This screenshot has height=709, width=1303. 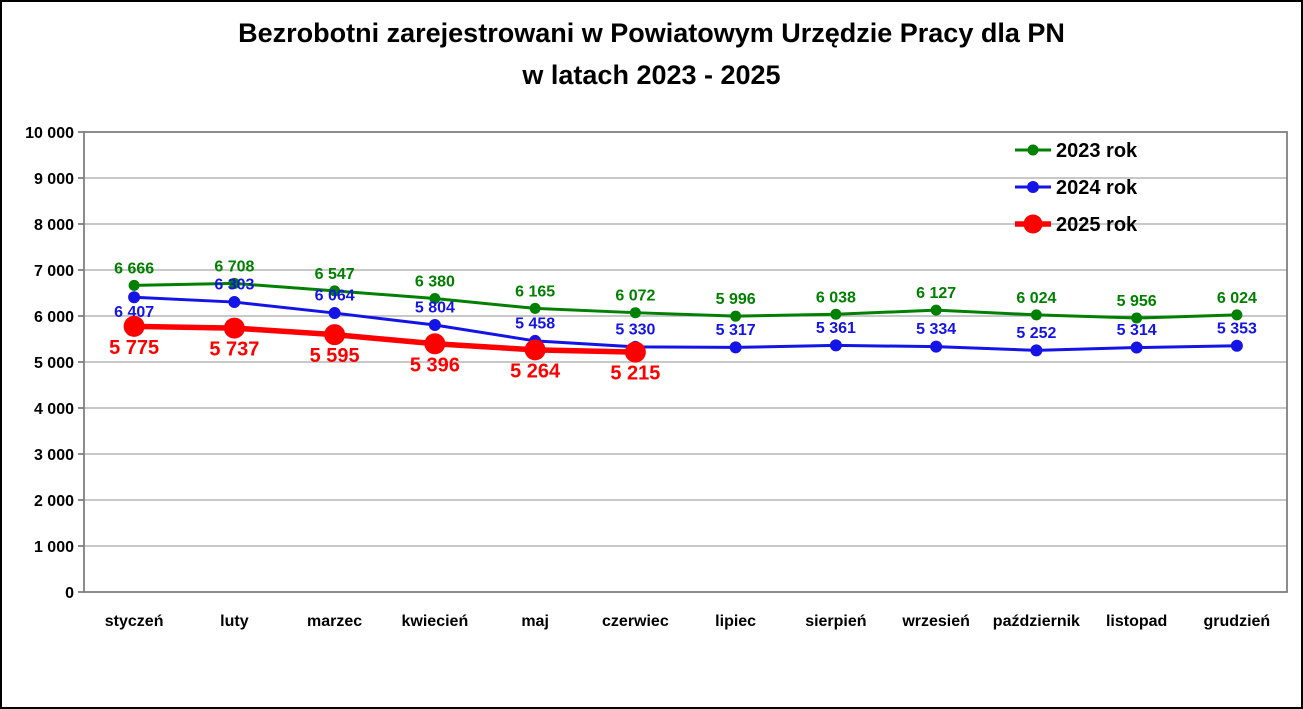 What do you see at coordinates (54, 455) in the screenshot?
I see `y-tick-label: 3 000` at bounding box center [54, 455].